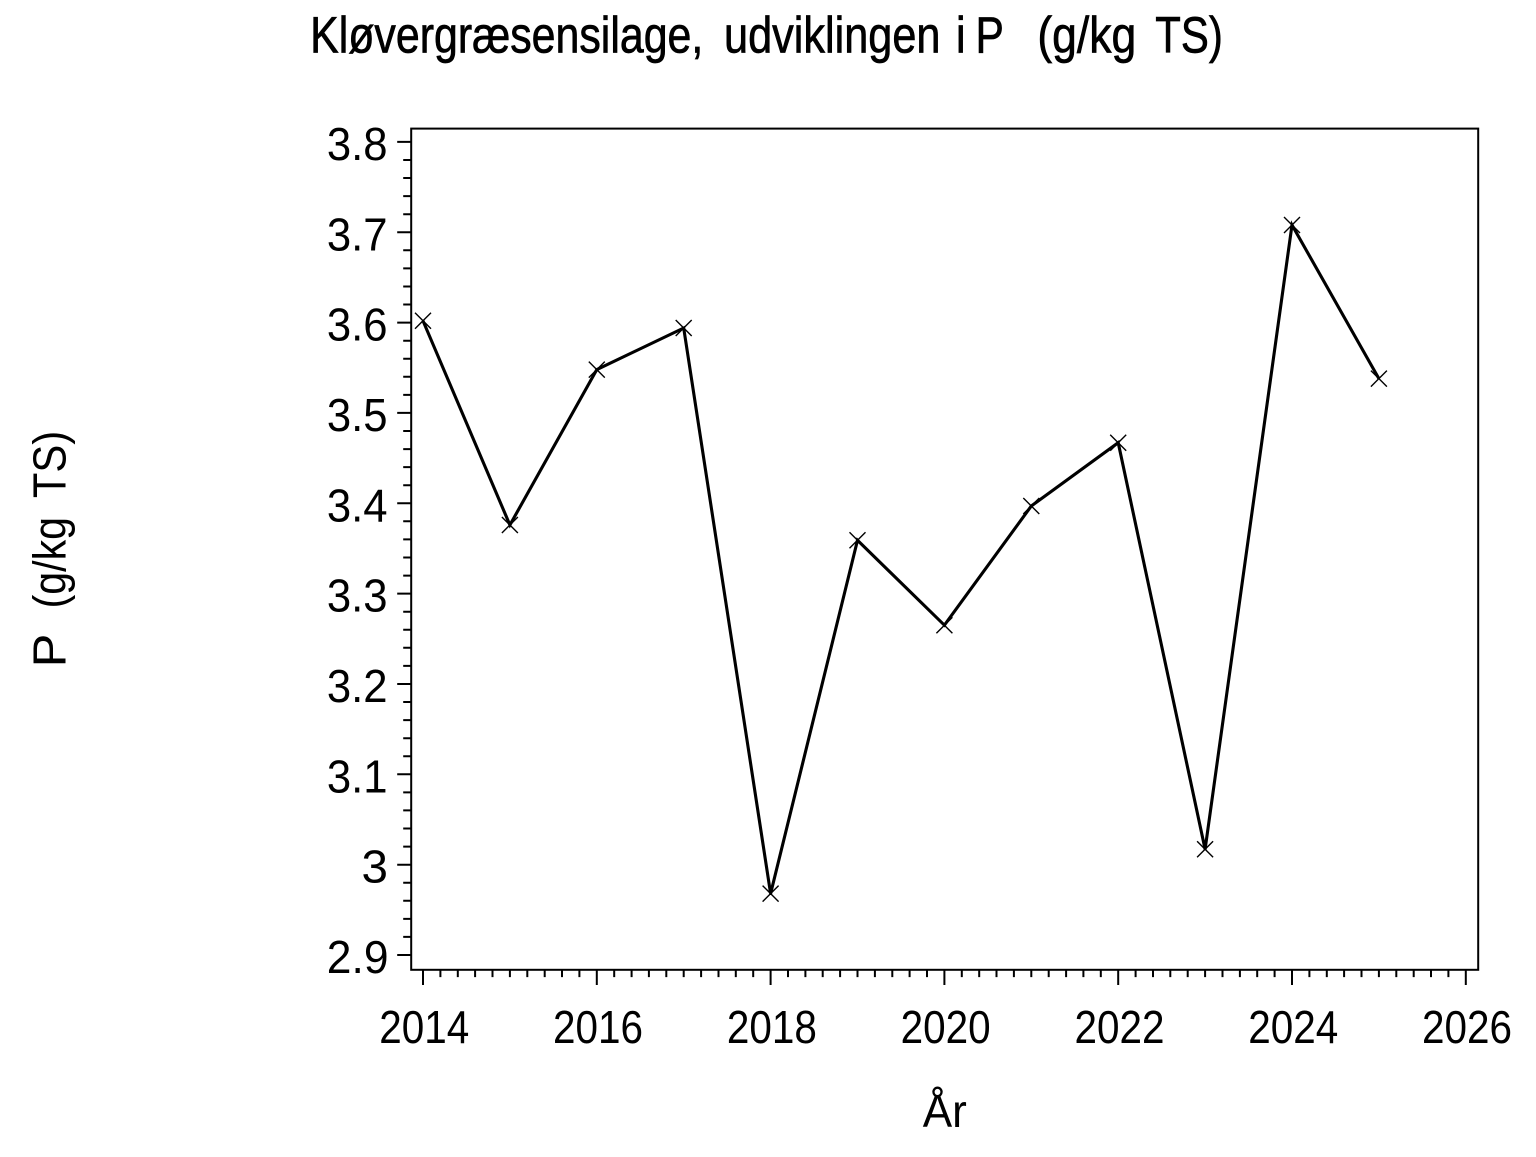 The height and width of the screenshot is (1157, 1536). What do you see at coordinates (374, 866) in the screenshot?
I see `svg-text: 3` at bounding box center [374, 866].